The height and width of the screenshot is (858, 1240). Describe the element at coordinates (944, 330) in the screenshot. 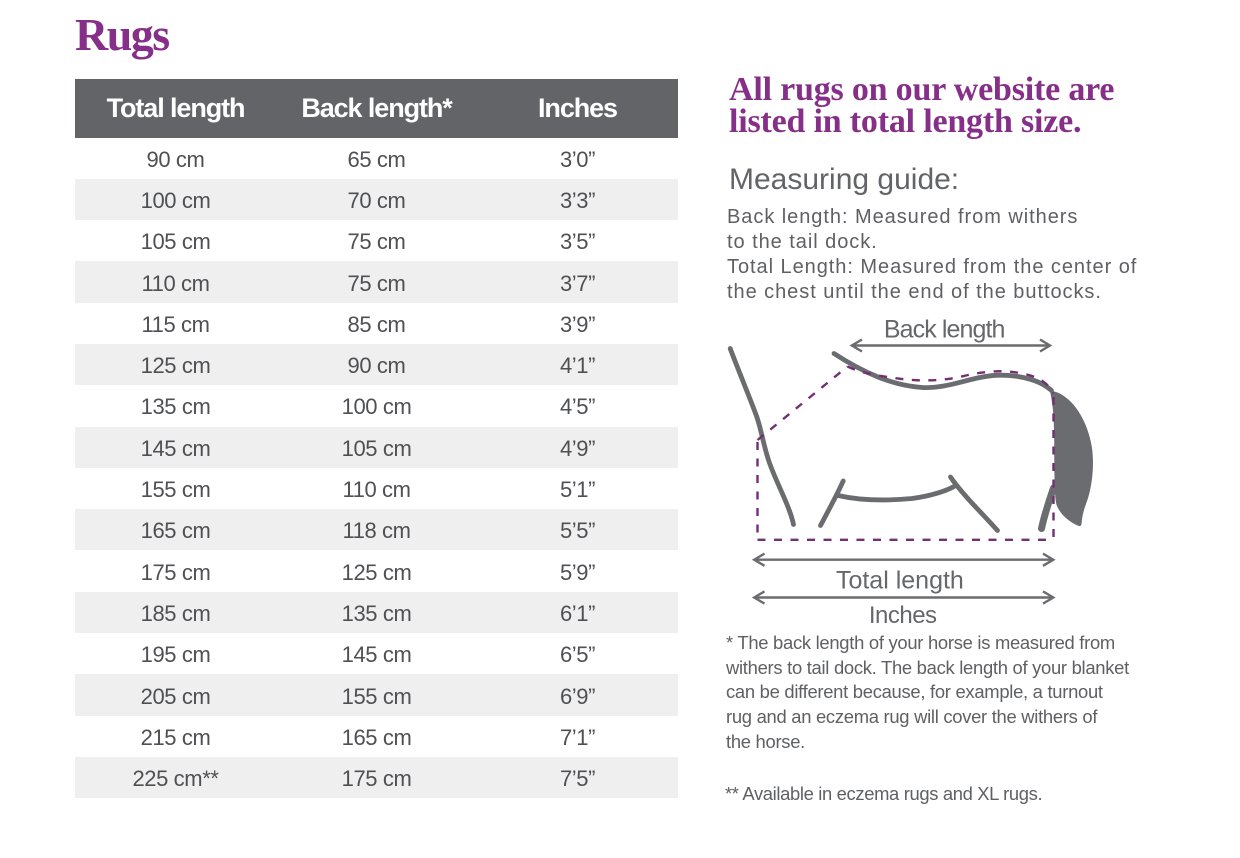

I see `svg-text: Back length` at that location.